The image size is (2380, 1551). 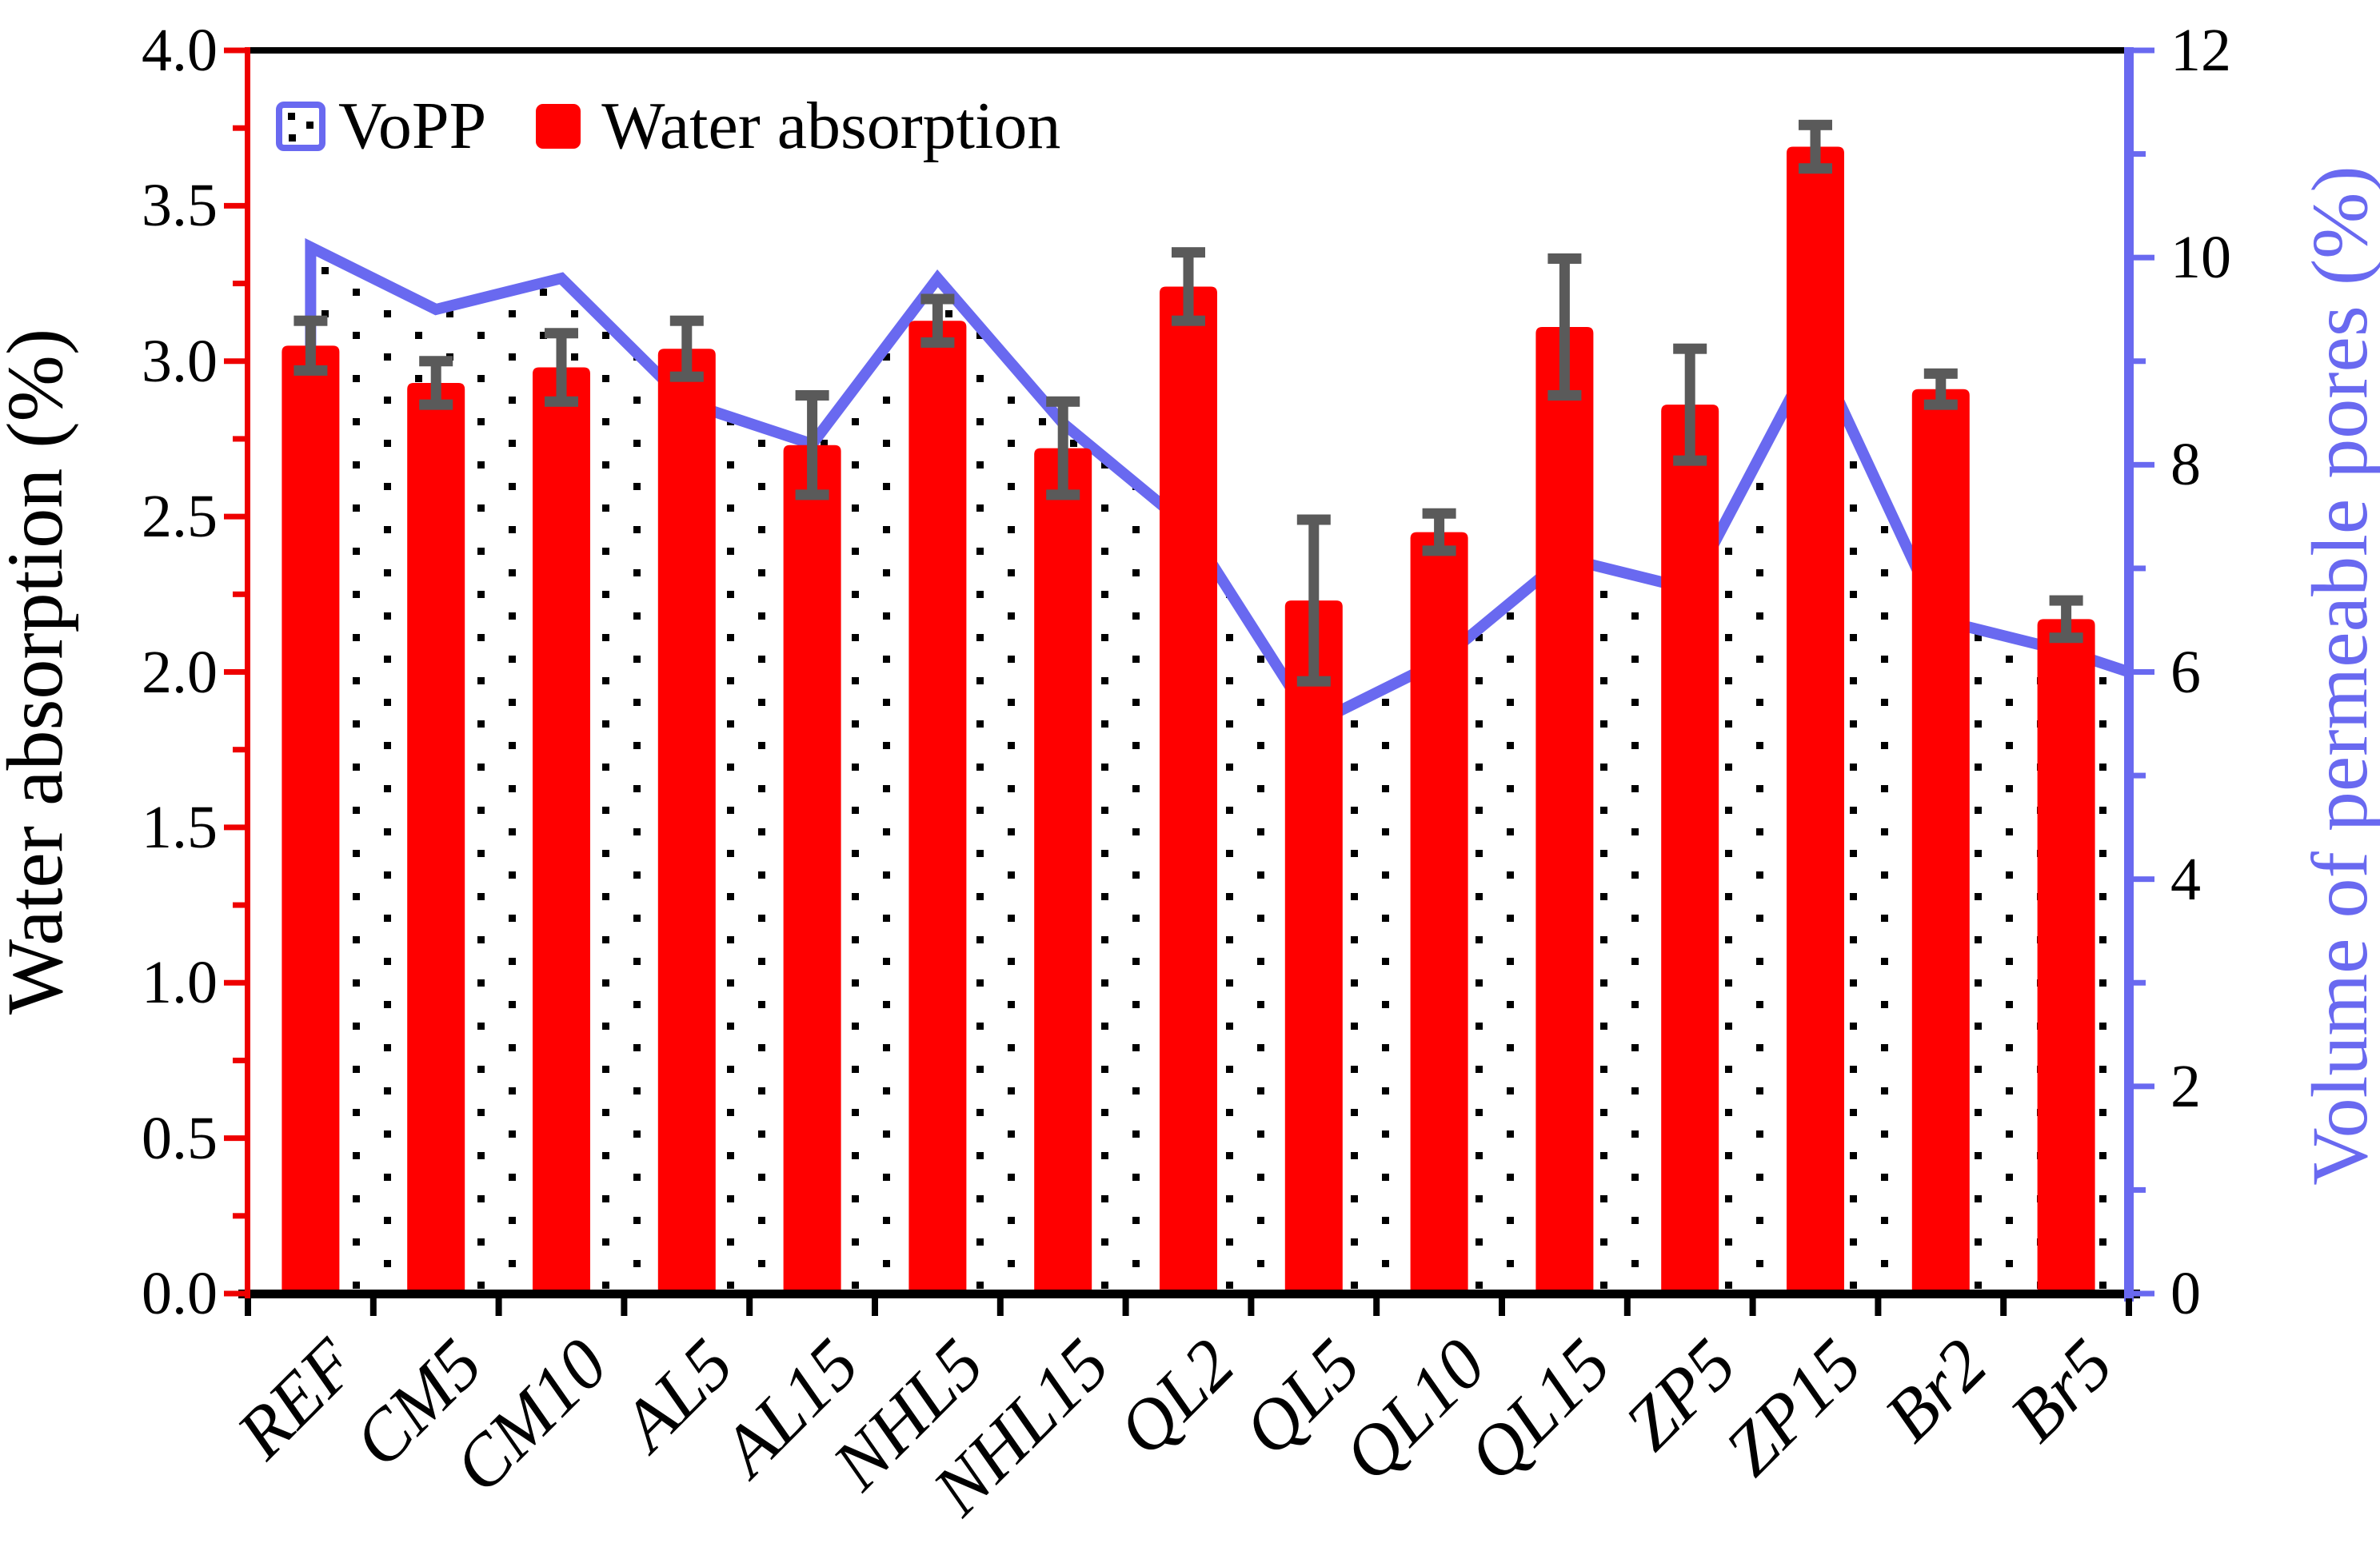 What do you see at coordinates (812, 869) in the screenshot?
I see `bar-AL15` at bounding box center [812, 869].